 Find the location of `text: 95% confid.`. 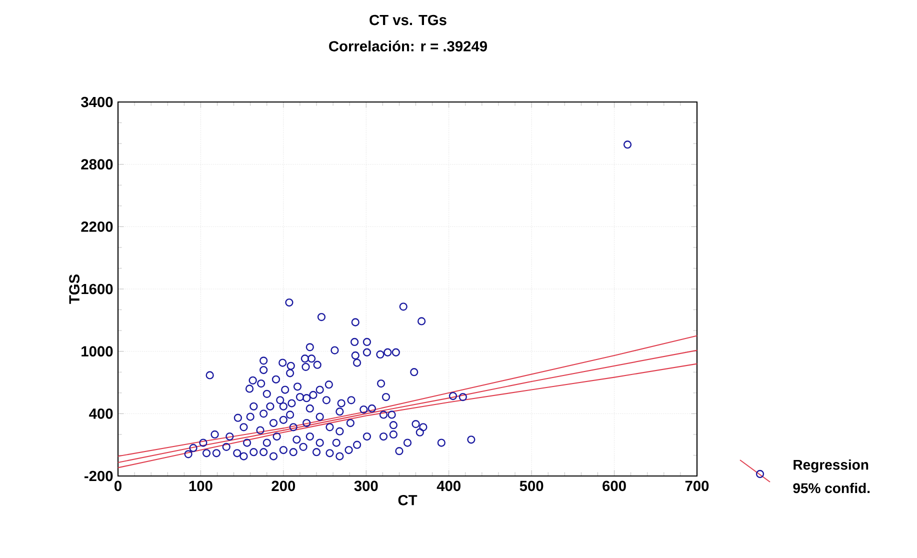

text: 95% confid. is located at coordinates (831, 488).